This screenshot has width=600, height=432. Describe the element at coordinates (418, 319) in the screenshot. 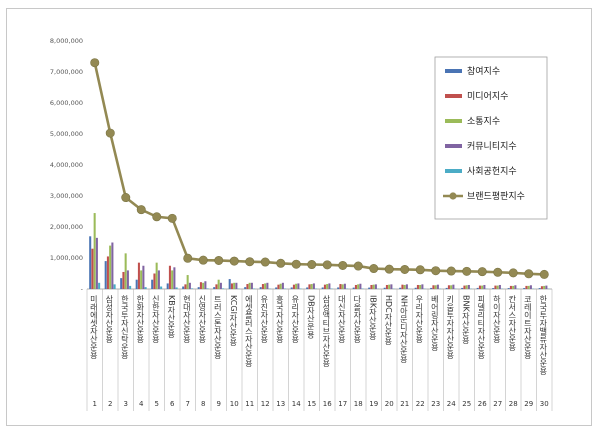

I see `category-label: 우리자산운용` at that location.